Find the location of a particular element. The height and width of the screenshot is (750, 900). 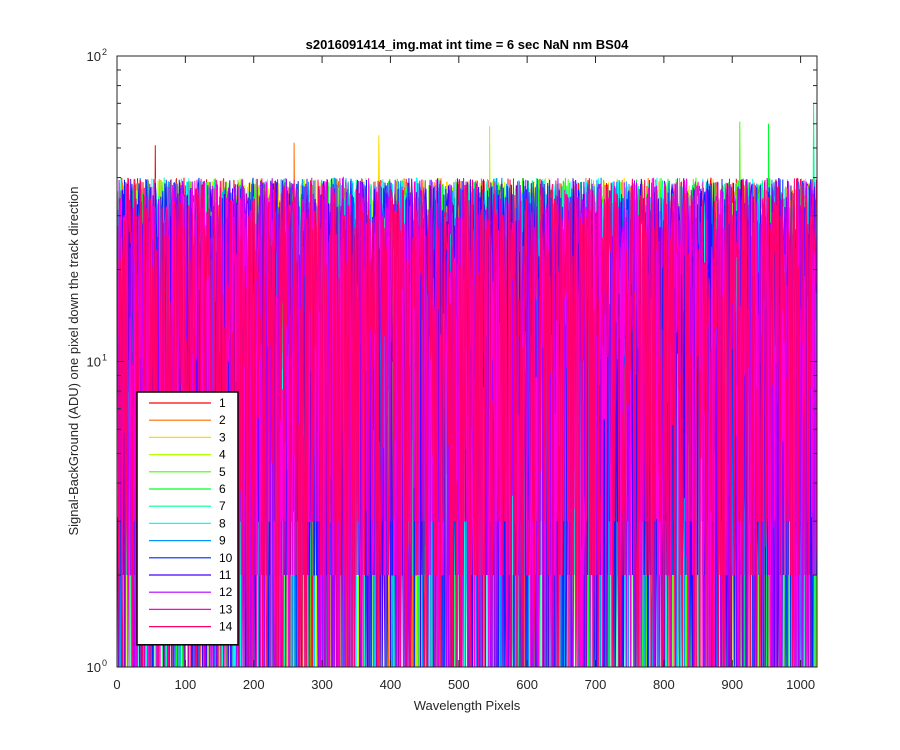

legend-label-14: 14 is located at coordinates (226, 627).